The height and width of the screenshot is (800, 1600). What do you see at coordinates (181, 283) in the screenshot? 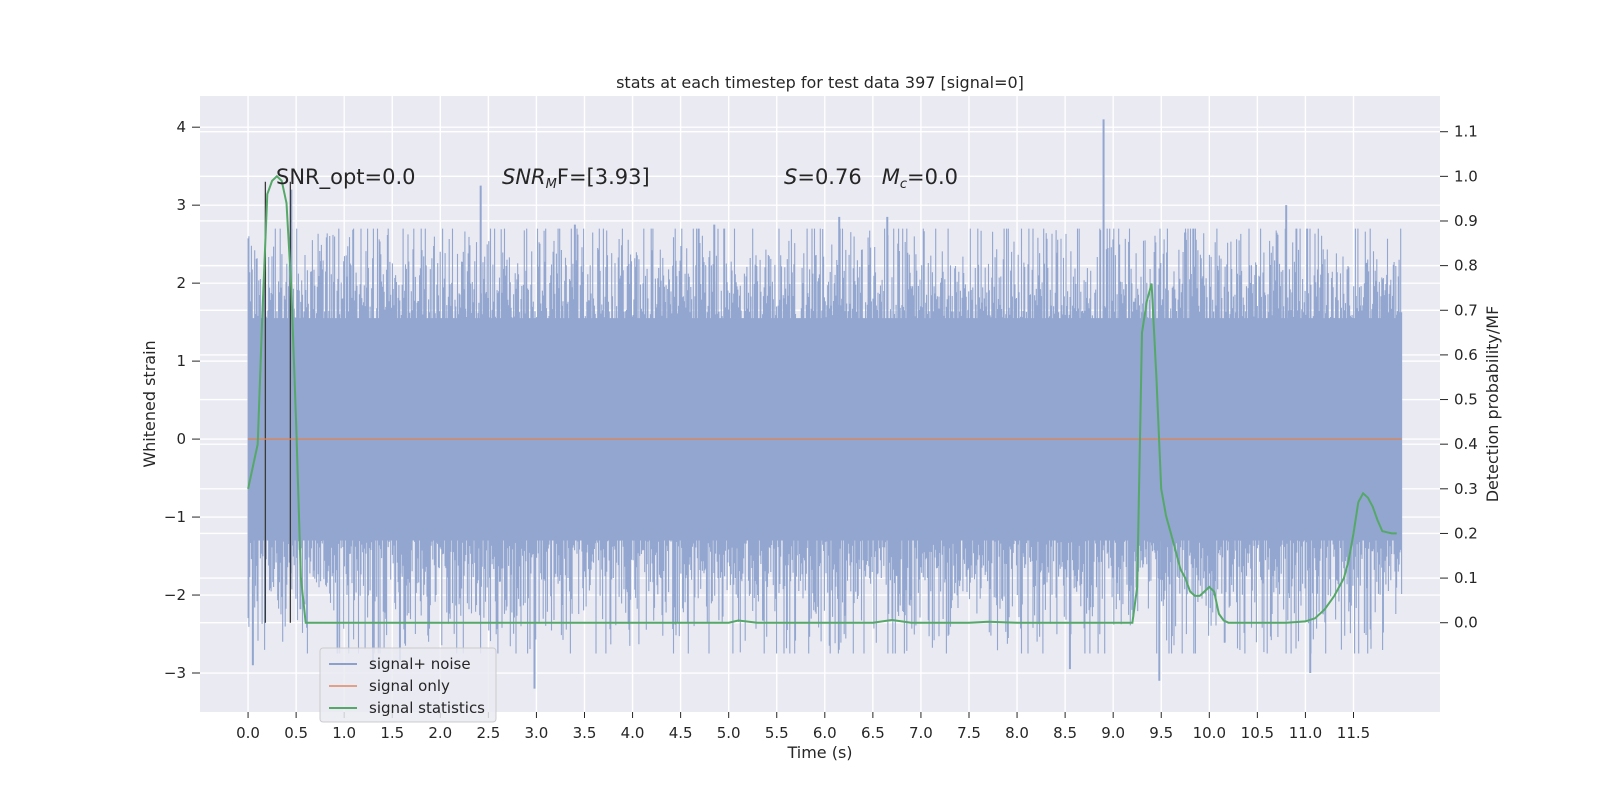
I see `y-left-tick-label: 2` at bounding box center [181, 283].